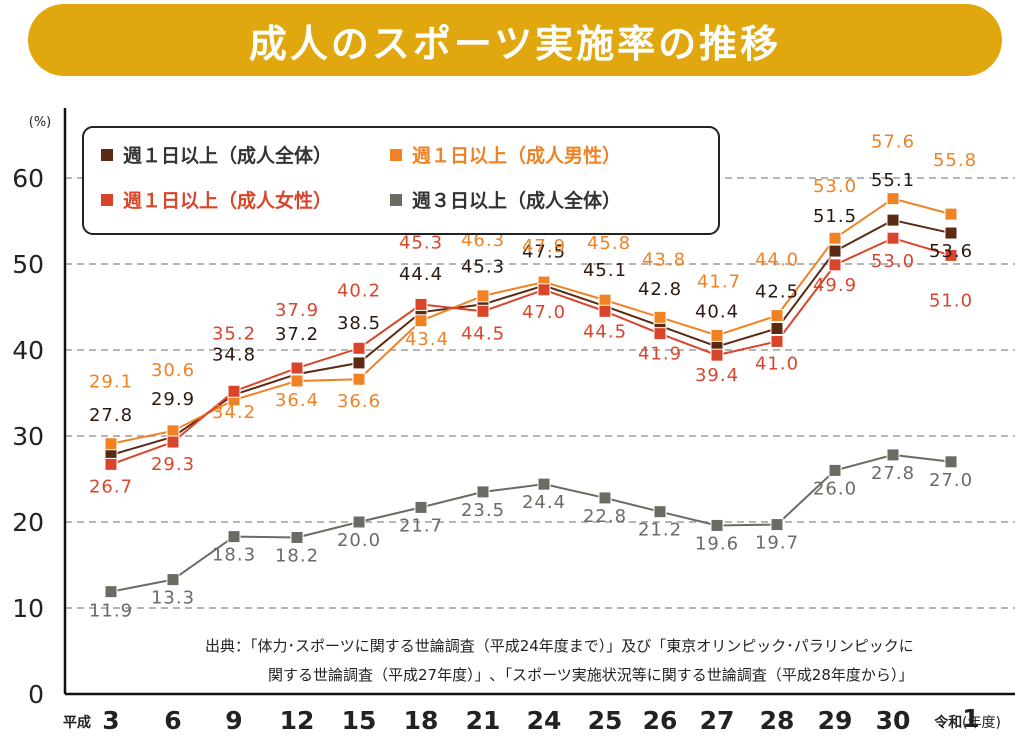 The image size is (1024, 745). What do you see at coordinates (77, 722) in the screenshot?
I see `x-axis-prefix: 平成` at bounding box center [77, 722].